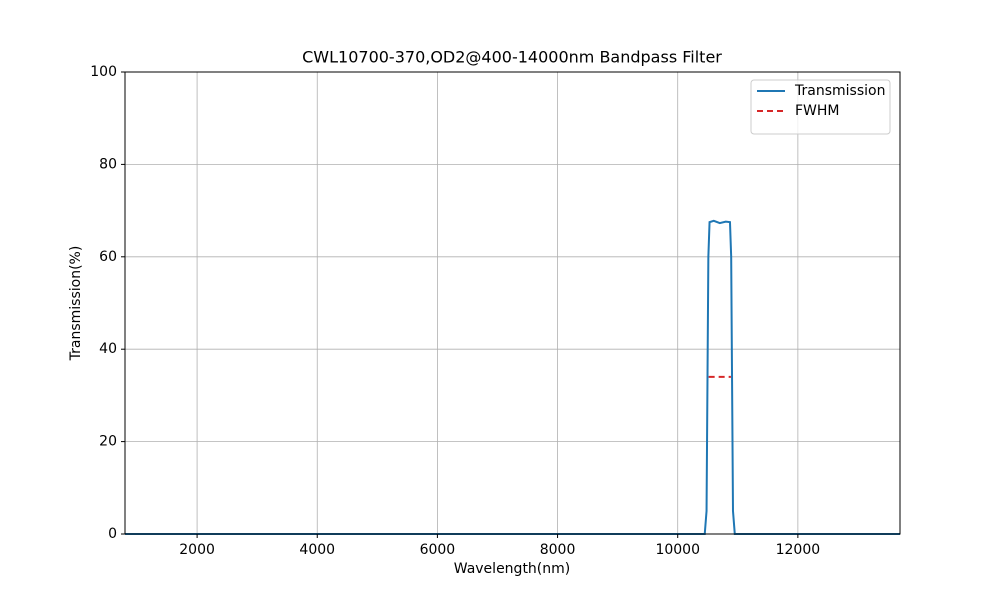  Describe the element at coordinates (317, 550) in the screenshot. I see `x-tick-label: 4000` at that location.